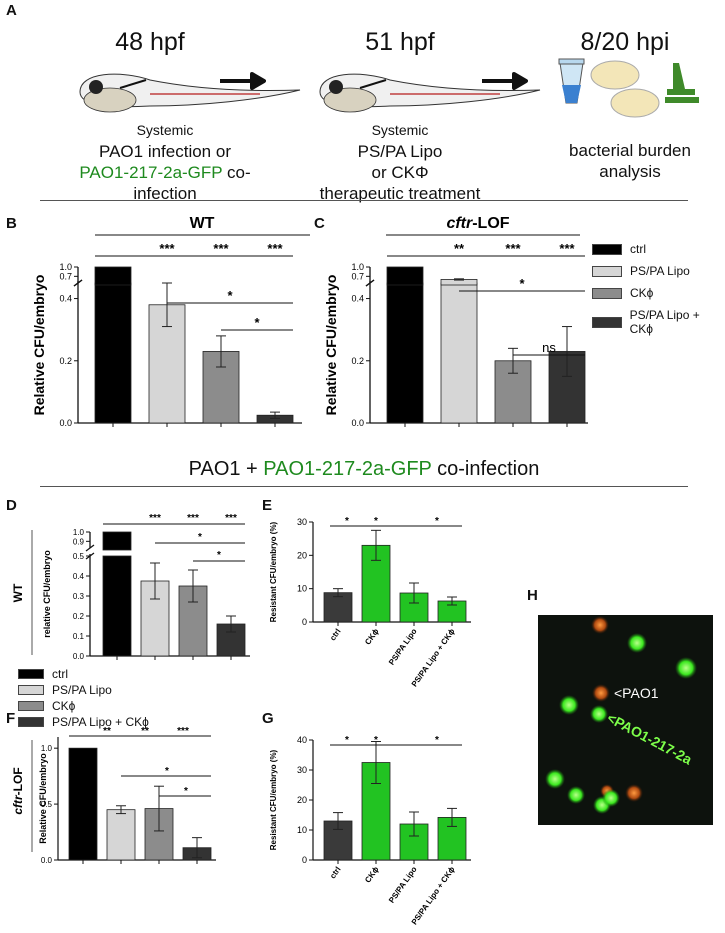 The width and height of the screenshot is (725, 933). What do you see at coordinates (18, 790) in the screenshot?
I see `group-label: cftr-LOF` at bounding box center [18, 790].